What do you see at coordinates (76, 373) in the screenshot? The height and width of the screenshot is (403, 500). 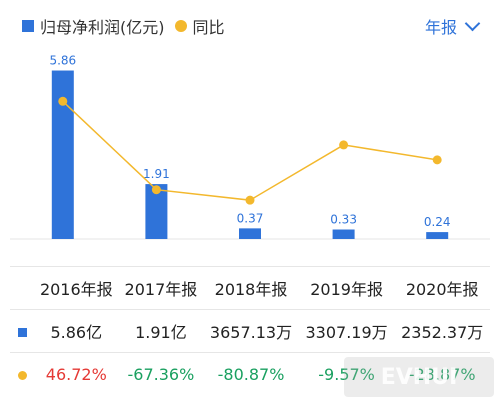 I see `table-cell: 46.72%` at bounding box center [76, 373].